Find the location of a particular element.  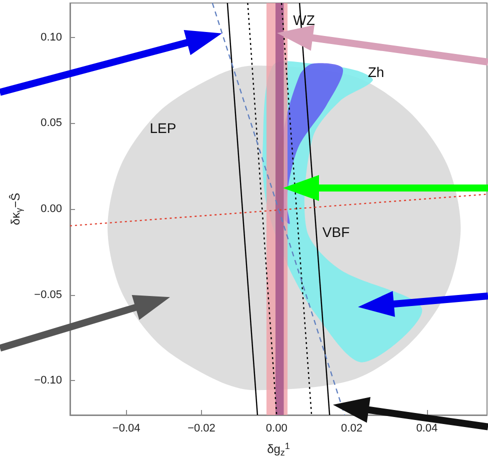

series-label: Zh is located at coordinates (376, 72).